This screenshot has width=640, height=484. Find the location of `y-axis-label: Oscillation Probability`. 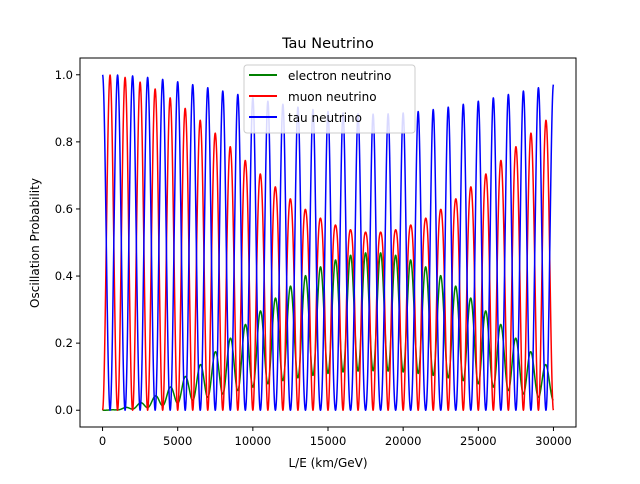

y-axis-label: Oscillation Probability is located at coordinates (35, 243).